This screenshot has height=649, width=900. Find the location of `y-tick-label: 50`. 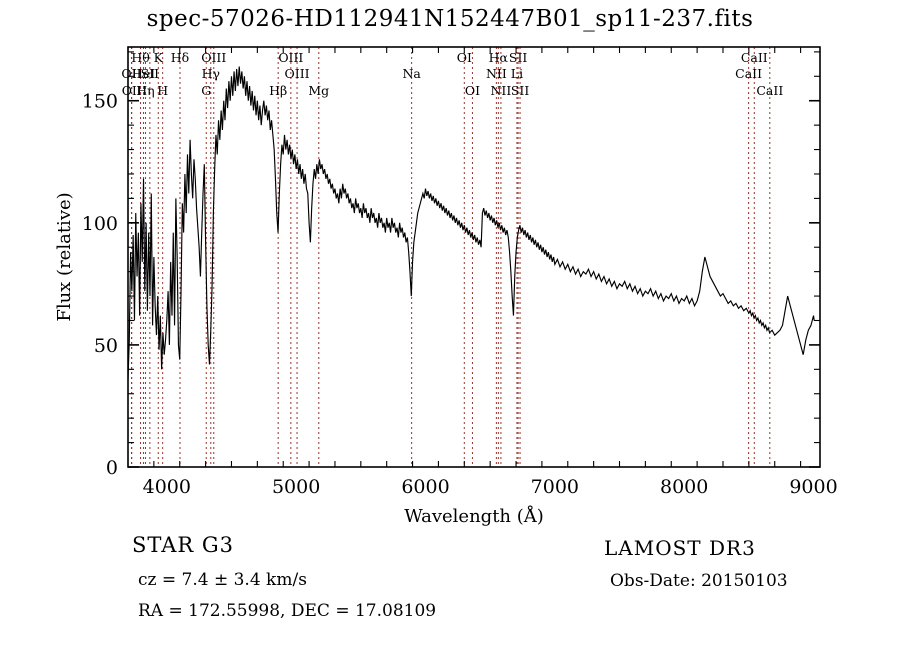

y-tick-label: 50 is located at coordinates (106, 346).